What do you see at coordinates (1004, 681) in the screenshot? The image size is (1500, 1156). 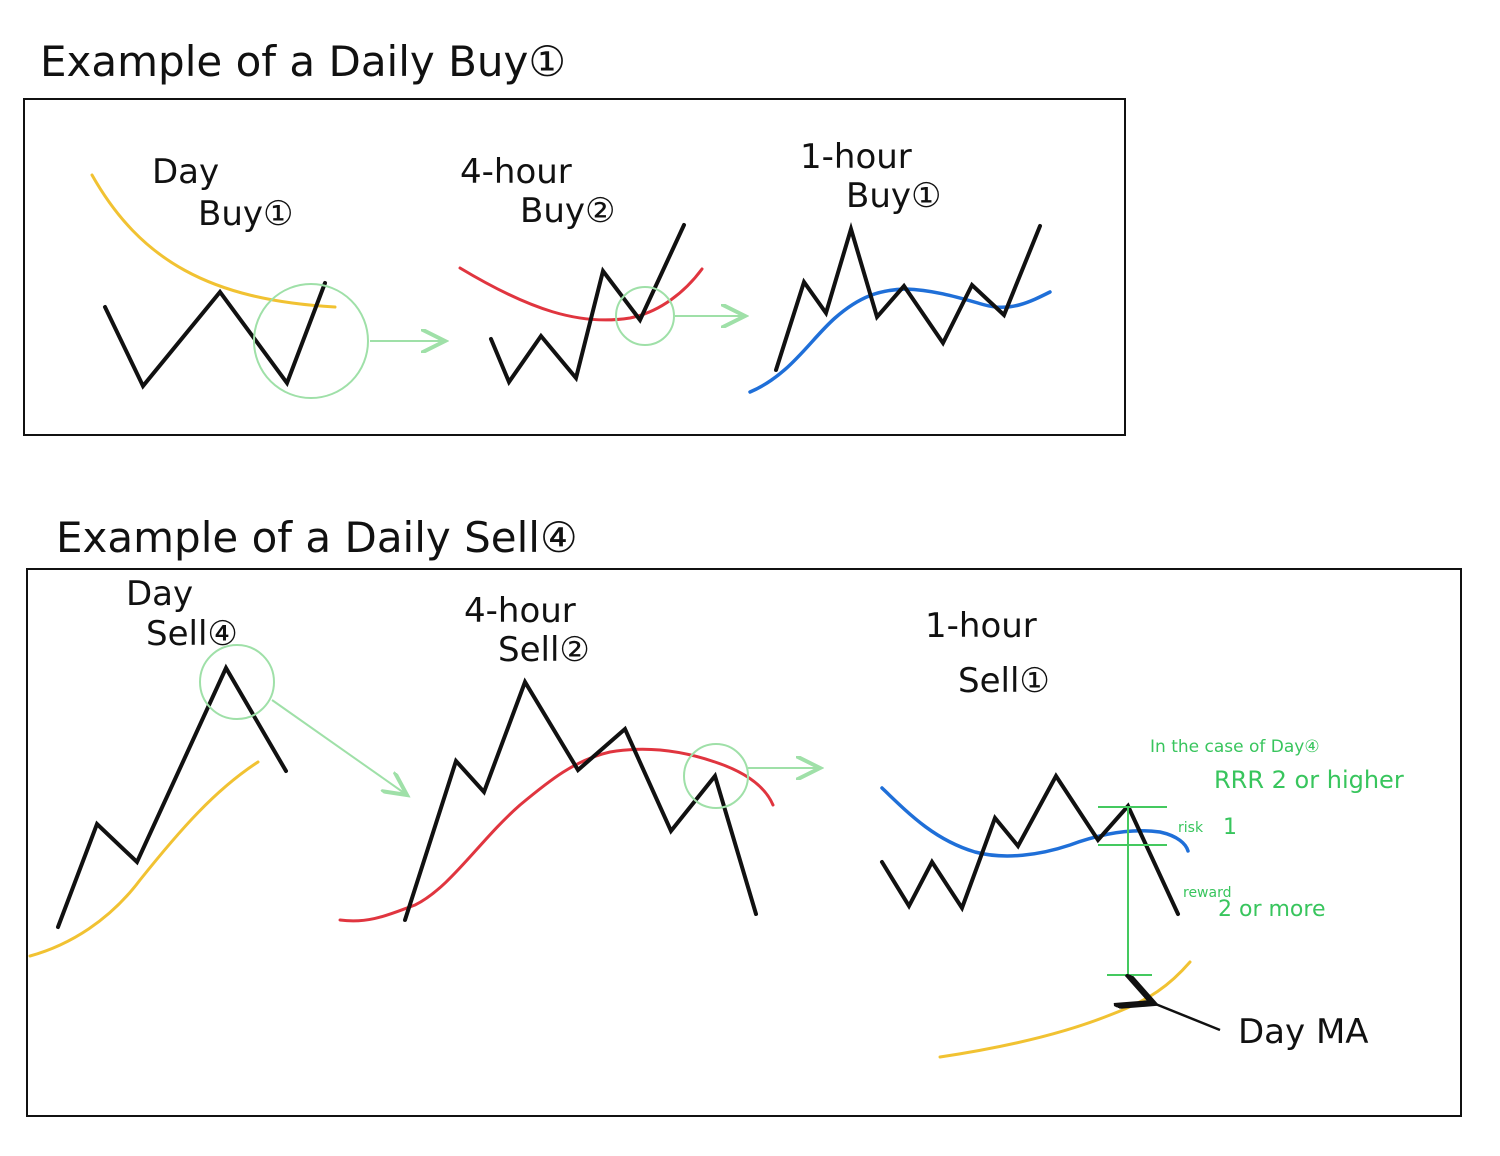 I see `sell-1h-signal: Sell①` at bounding box center [1004, 681].